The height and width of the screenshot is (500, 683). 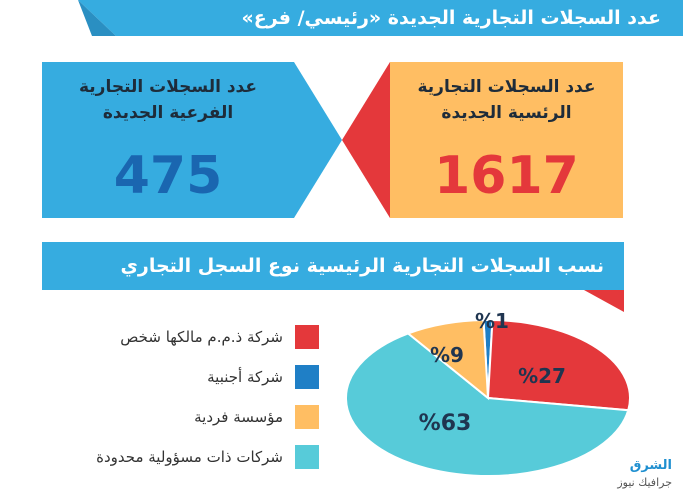 What do you see at coordinates (318, 140) in the screenshot?
I see `blue-arrow` at bounding box center [318, 140].